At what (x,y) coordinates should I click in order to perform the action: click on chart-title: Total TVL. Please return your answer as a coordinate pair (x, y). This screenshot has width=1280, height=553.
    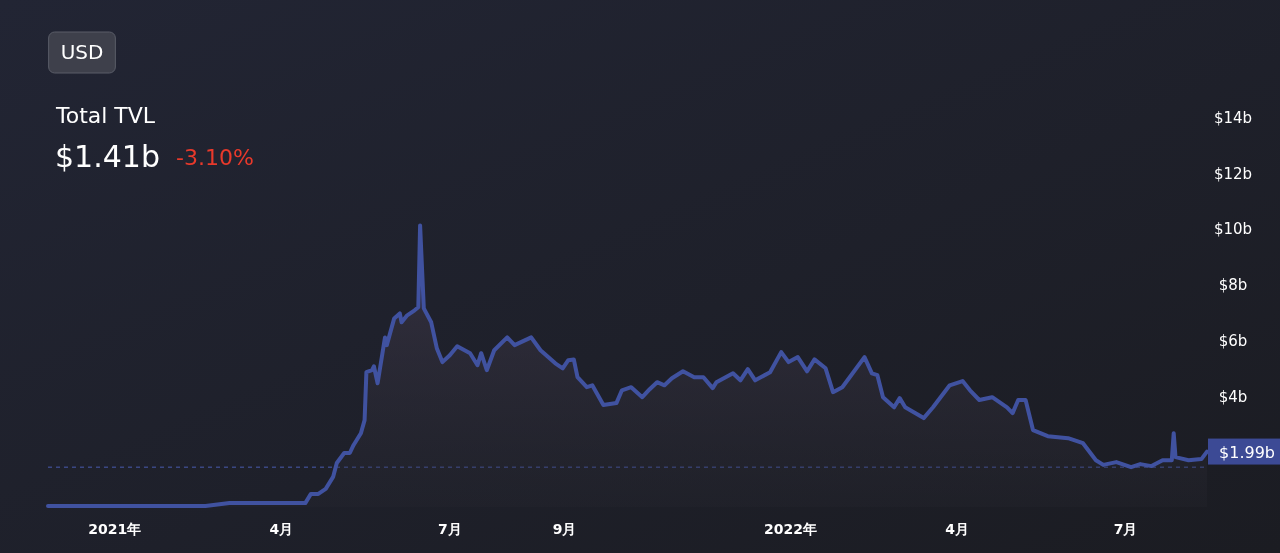
    Looking at the image, I should click on (105, 115).